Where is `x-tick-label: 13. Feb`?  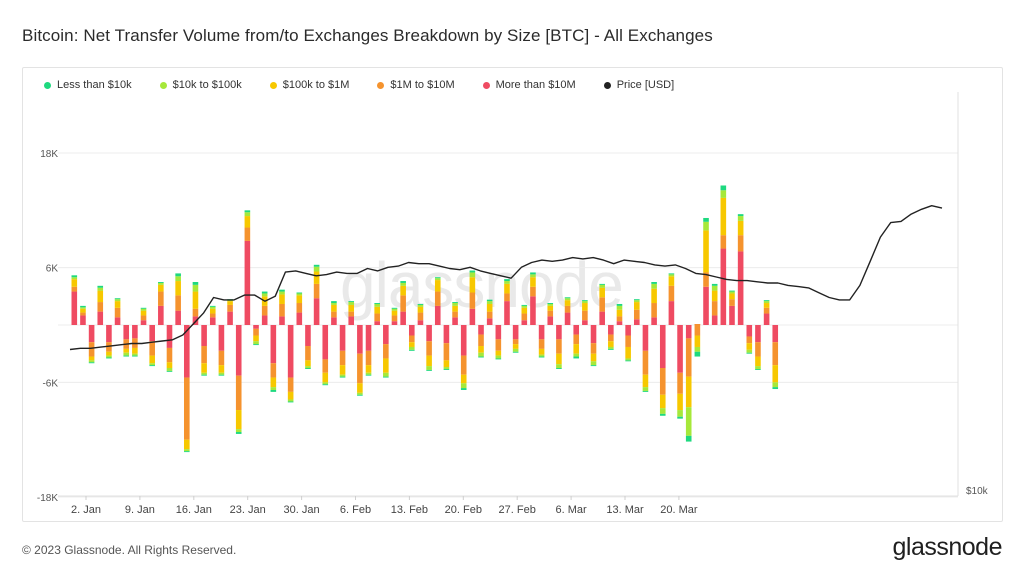
x-tick-label: 13. Feb is located at coordinates (409, 510).